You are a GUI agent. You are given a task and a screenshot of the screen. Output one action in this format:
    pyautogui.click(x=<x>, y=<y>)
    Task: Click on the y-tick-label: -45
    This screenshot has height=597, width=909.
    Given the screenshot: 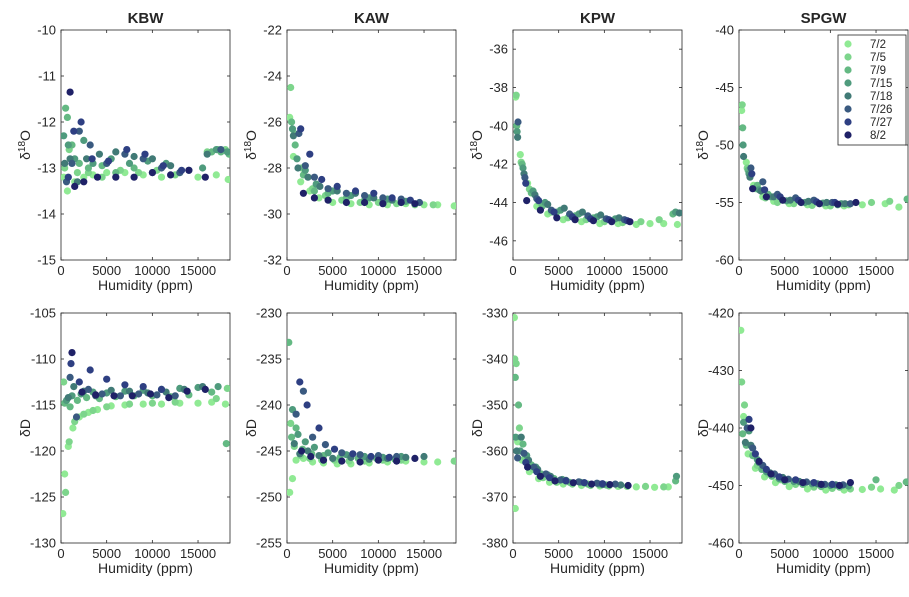 What is the action you would take?
    pyautogui.click(x=724, y=87)
    